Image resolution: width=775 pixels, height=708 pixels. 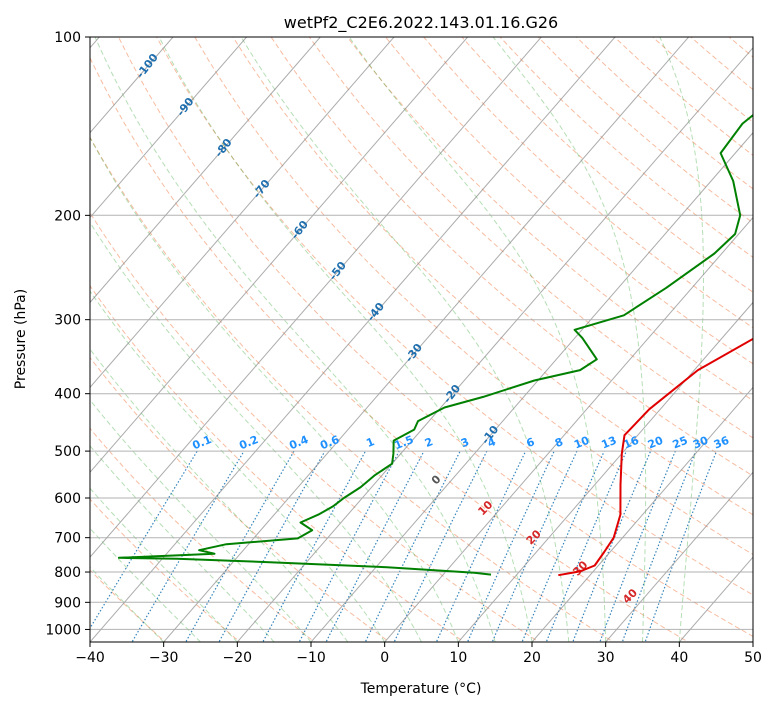 What do you see at coordinates (90, 658) in the screenshot?
I see `x-tick-label: −40` at bounding box center [90, 658].